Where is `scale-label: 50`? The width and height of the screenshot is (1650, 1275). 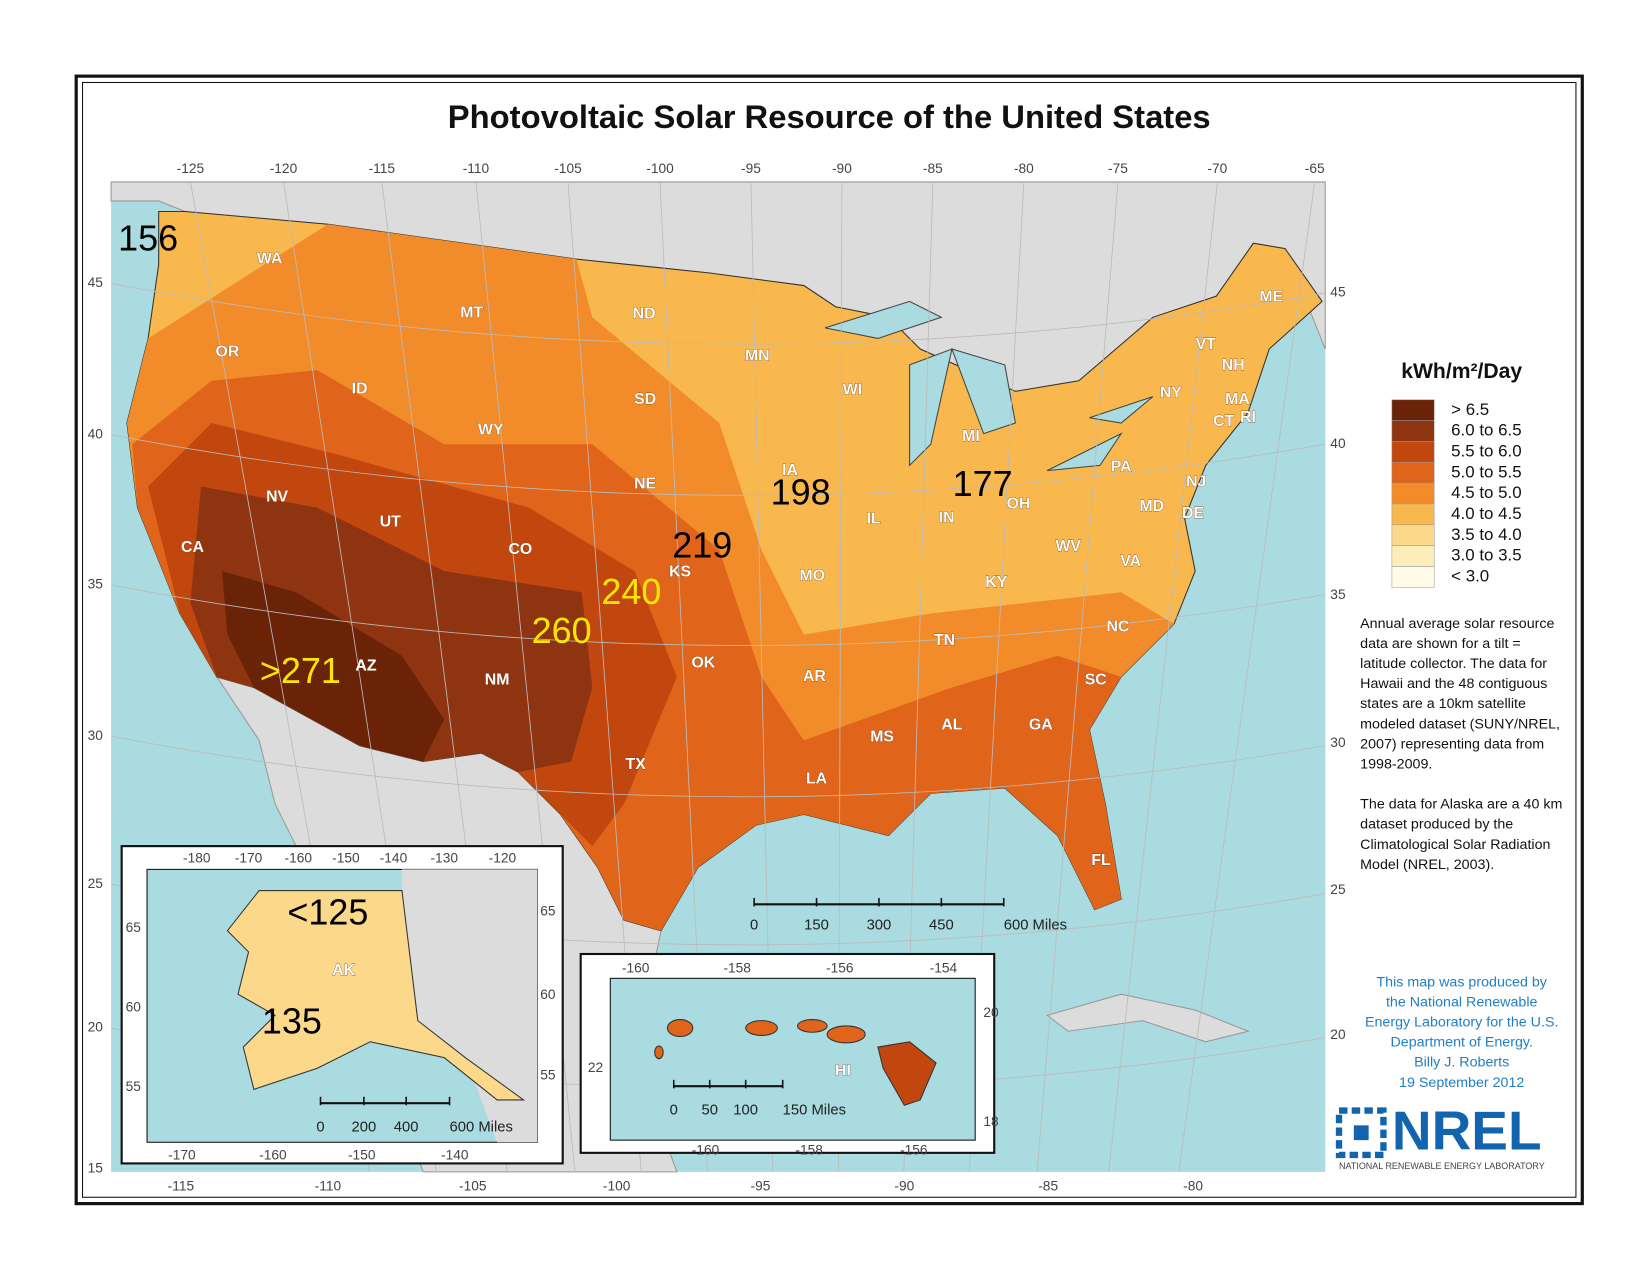
scale-label: 50 is located at coordinates (709, 1110).